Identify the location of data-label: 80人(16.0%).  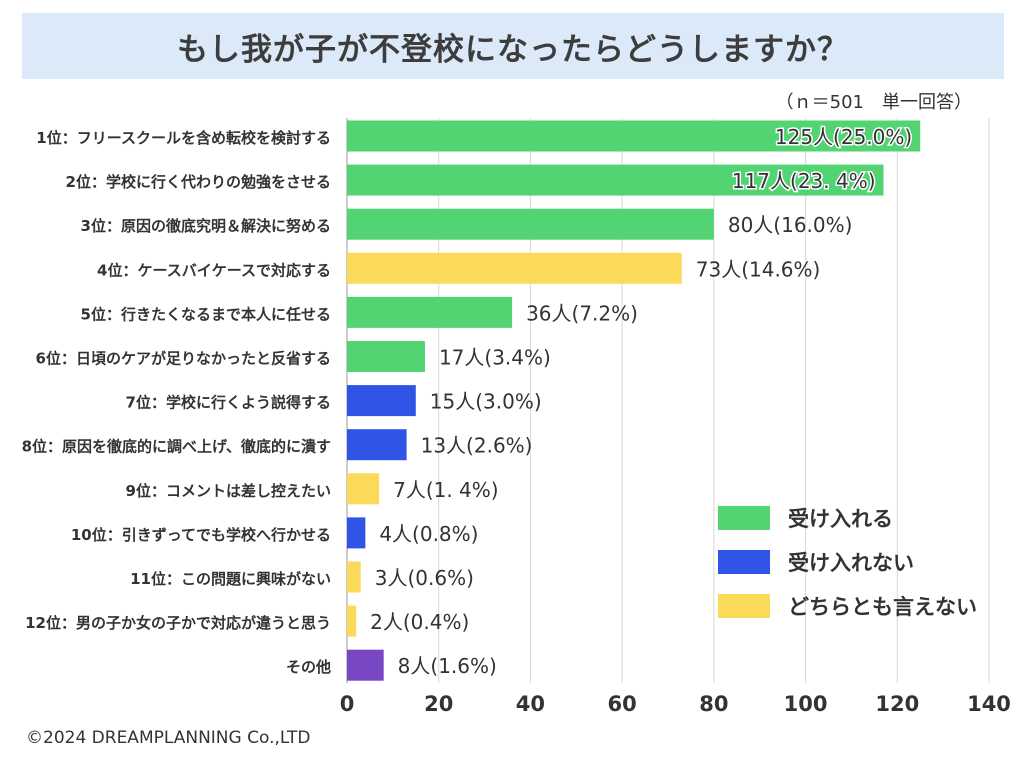
(790, 225).